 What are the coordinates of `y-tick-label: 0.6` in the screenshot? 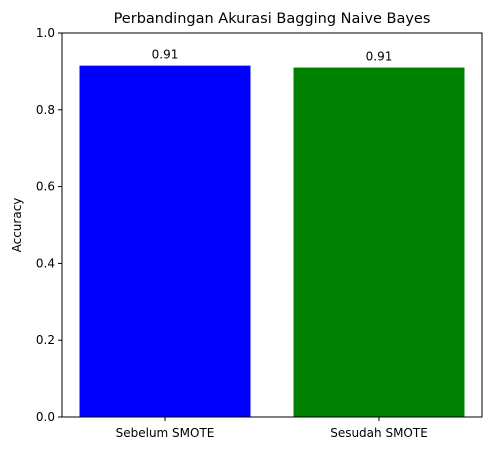 It's located at (45, 187).